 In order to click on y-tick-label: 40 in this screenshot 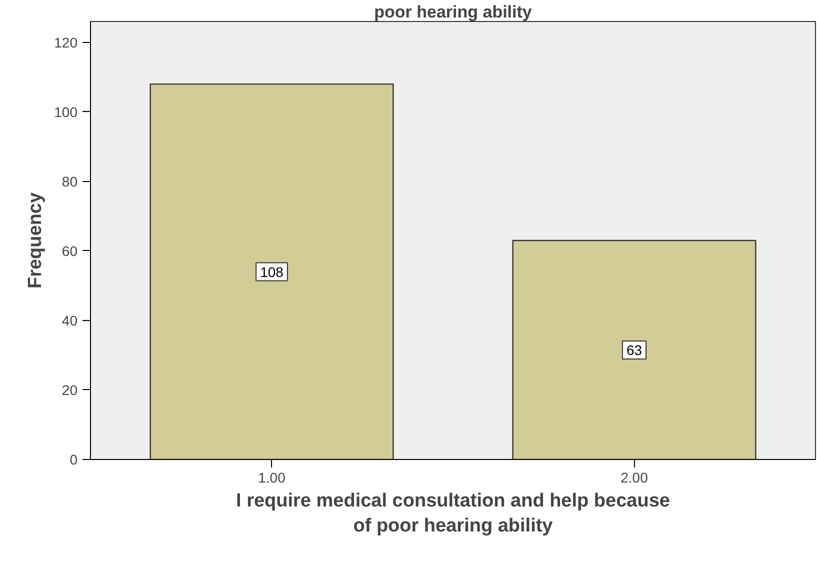, I will do `click(70, 320)`.